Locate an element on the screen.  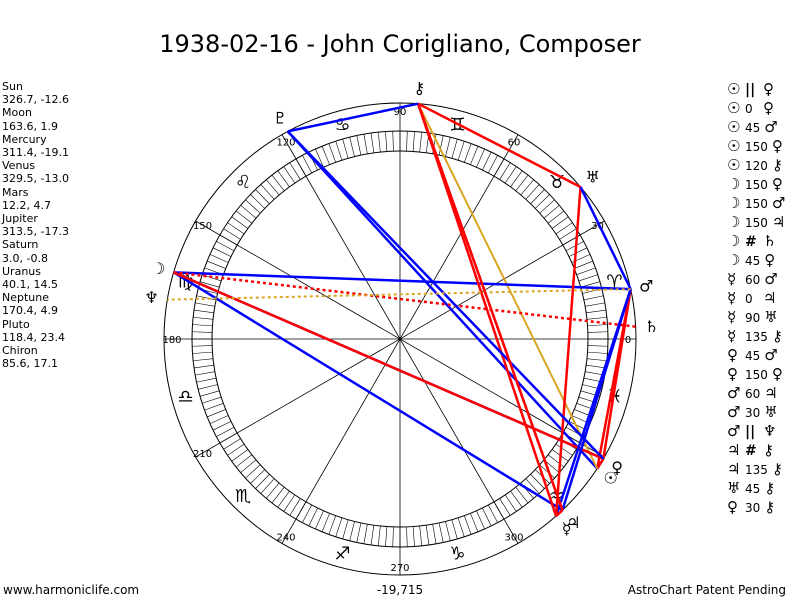
zodiac-sign: ♐ is located at coordinates (342, 553).